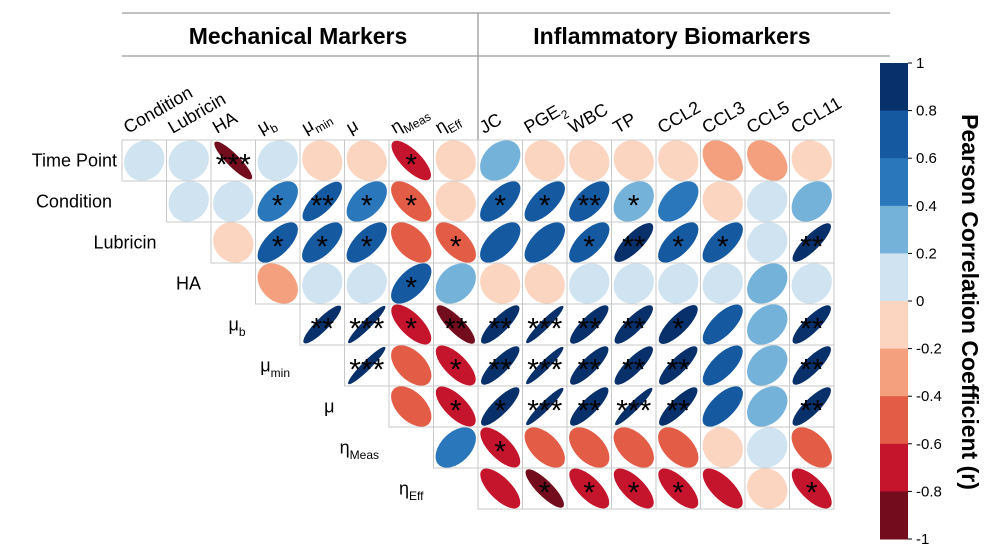 The width and height of the screenshot is (1000, 556). Describe the element at coordinates (275, 368) in the screenshot. I see `row-label-min: μmin` at that location.